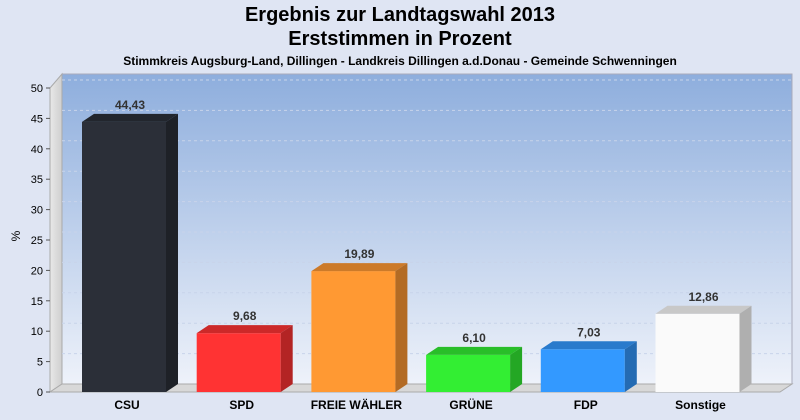  What do you see at coordinates (37, 211) in the screenshot?
I see `y-tick-label: 30` at bounding box center [37, 211].